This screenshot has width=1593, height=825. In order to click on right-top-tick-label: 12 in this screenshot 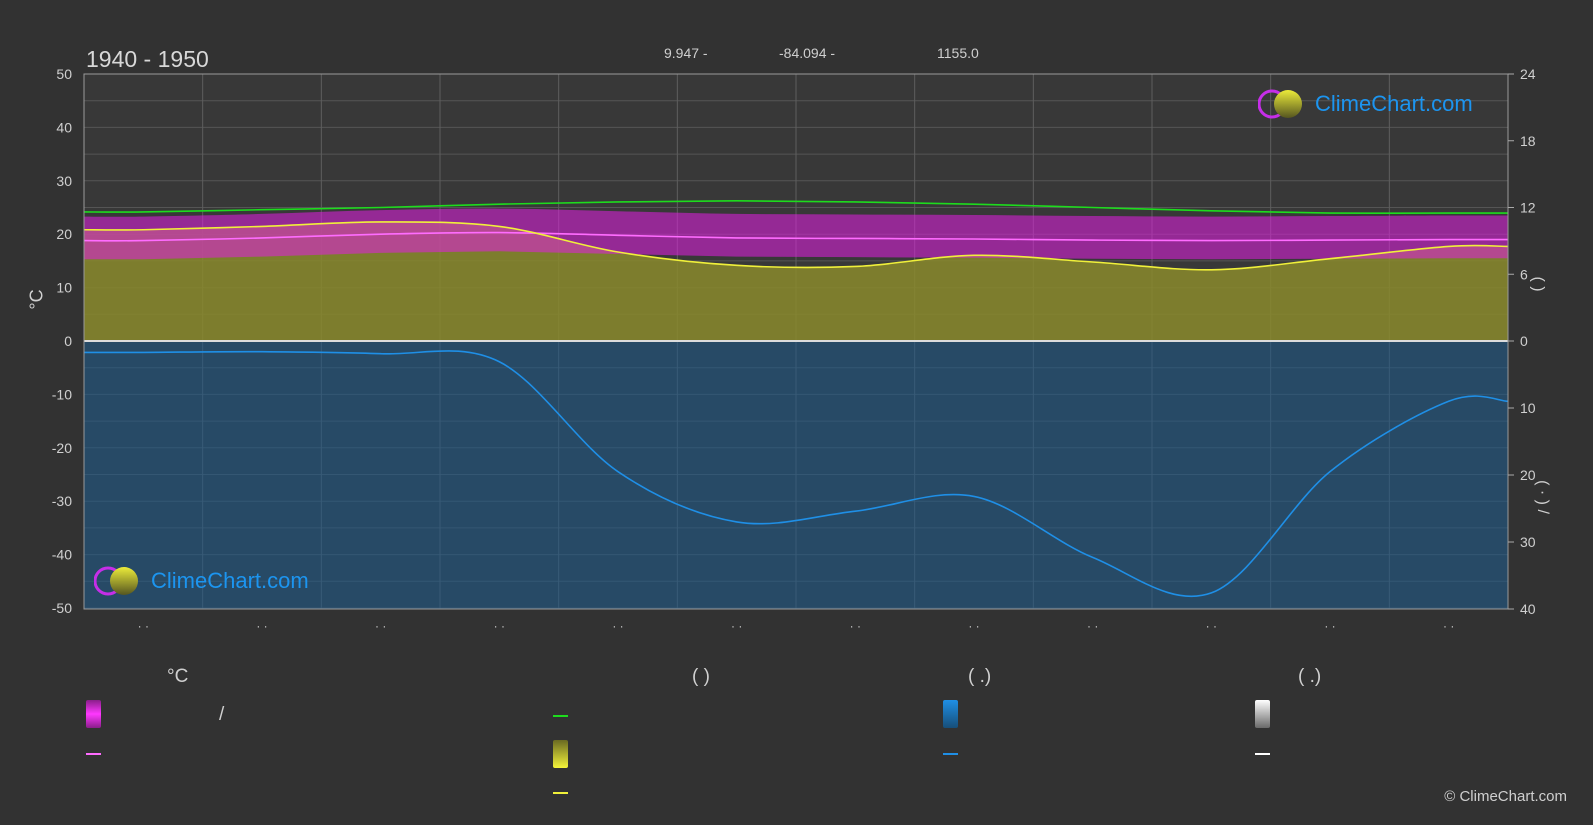, I will do `click(1528, 208)`.